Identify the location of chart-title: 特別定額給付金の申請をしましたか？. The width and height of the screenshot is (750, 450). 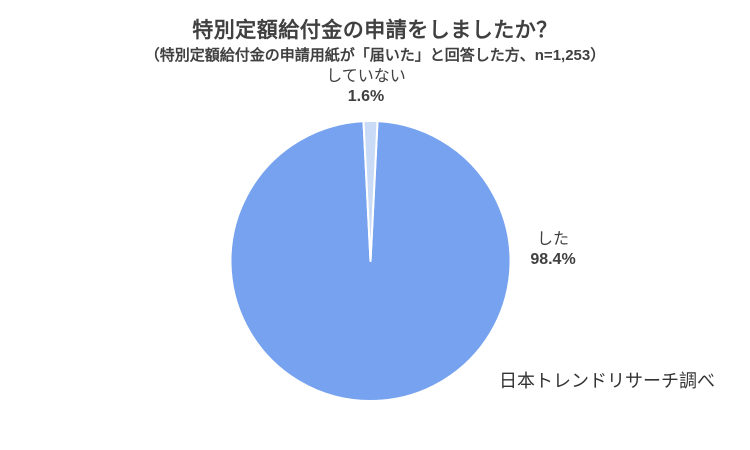
(375, 30).